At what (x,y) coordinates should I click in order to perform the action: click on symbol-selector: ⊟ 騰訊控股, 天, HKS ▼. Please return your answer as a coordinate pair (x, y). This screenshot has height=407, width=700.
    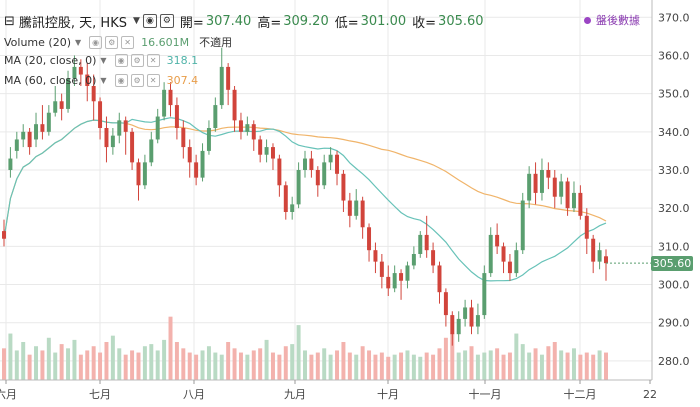
    Looking at the image, I should click on (72, 21).